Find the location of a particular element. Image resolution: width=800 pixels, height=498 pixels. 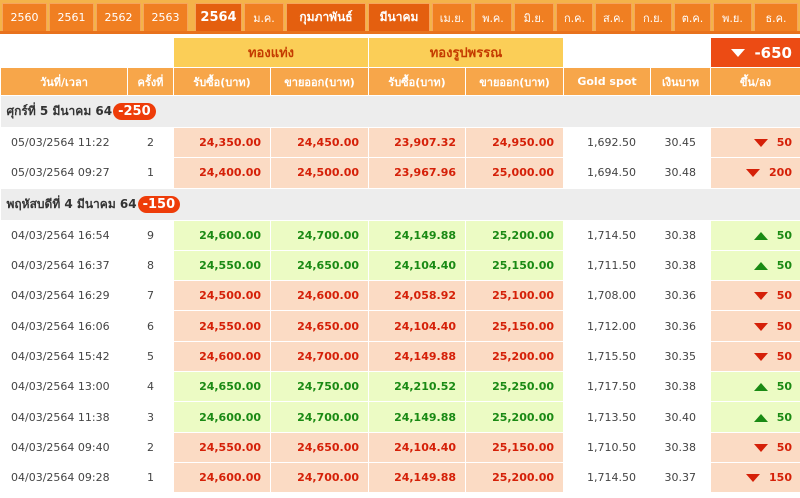

tab-month-apr: เม.ย. is located at coordinates (452, 17).